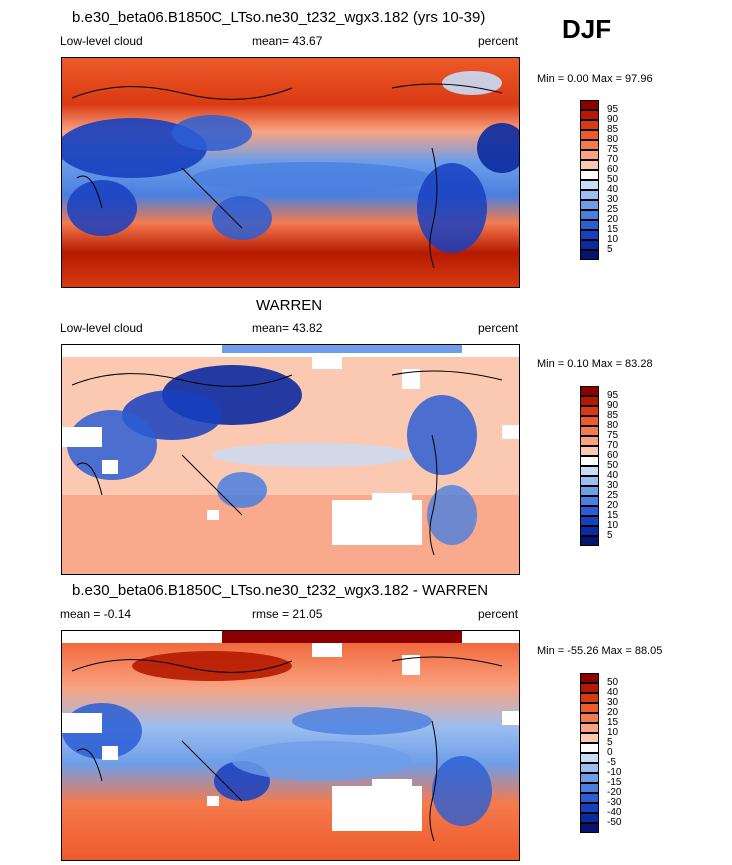  What do you see at coordinates (287, 614) in the screenshot?
I see `panel-3-rmse-label: rmse = 21.05` at bounding box center [287, 614].